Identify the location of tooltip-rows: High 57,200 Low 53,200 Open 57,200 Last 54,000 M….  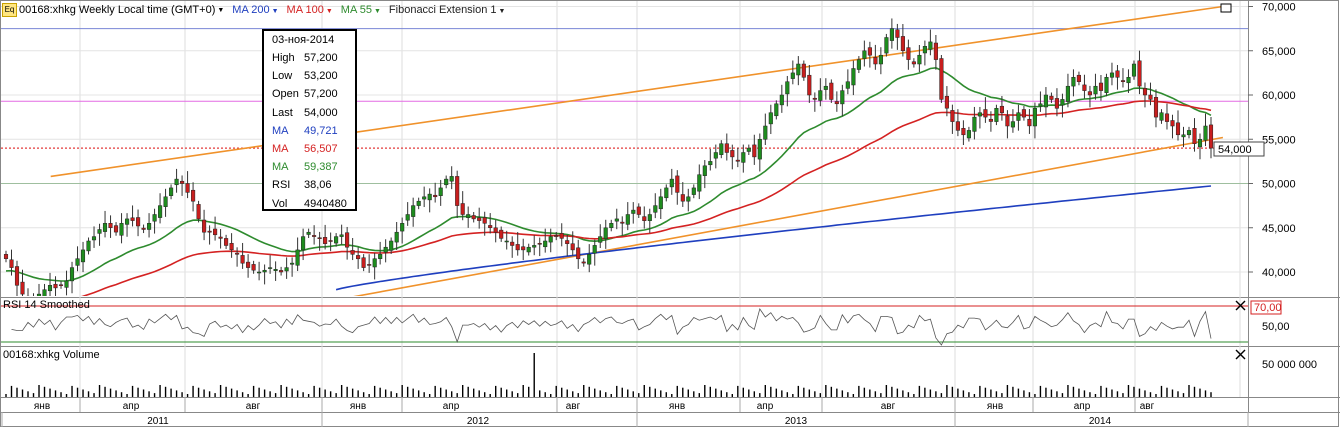
(309, 131).